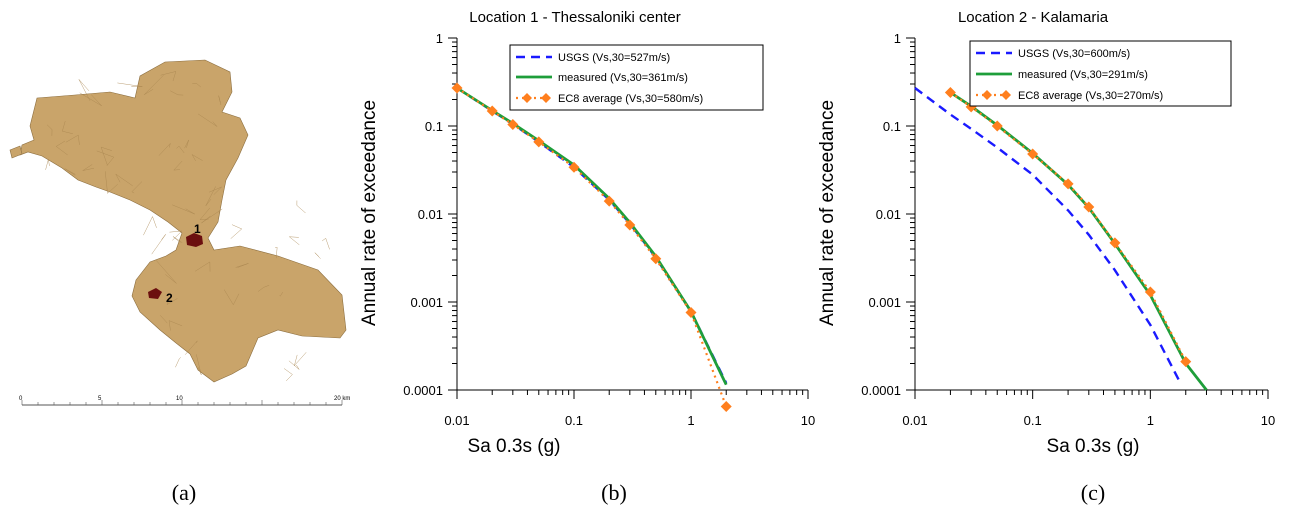 This screenshot has width=1289, height=508. Describe the element at coordinates (187, 226) in the screenshot. I see `map-district-lines` at that location.